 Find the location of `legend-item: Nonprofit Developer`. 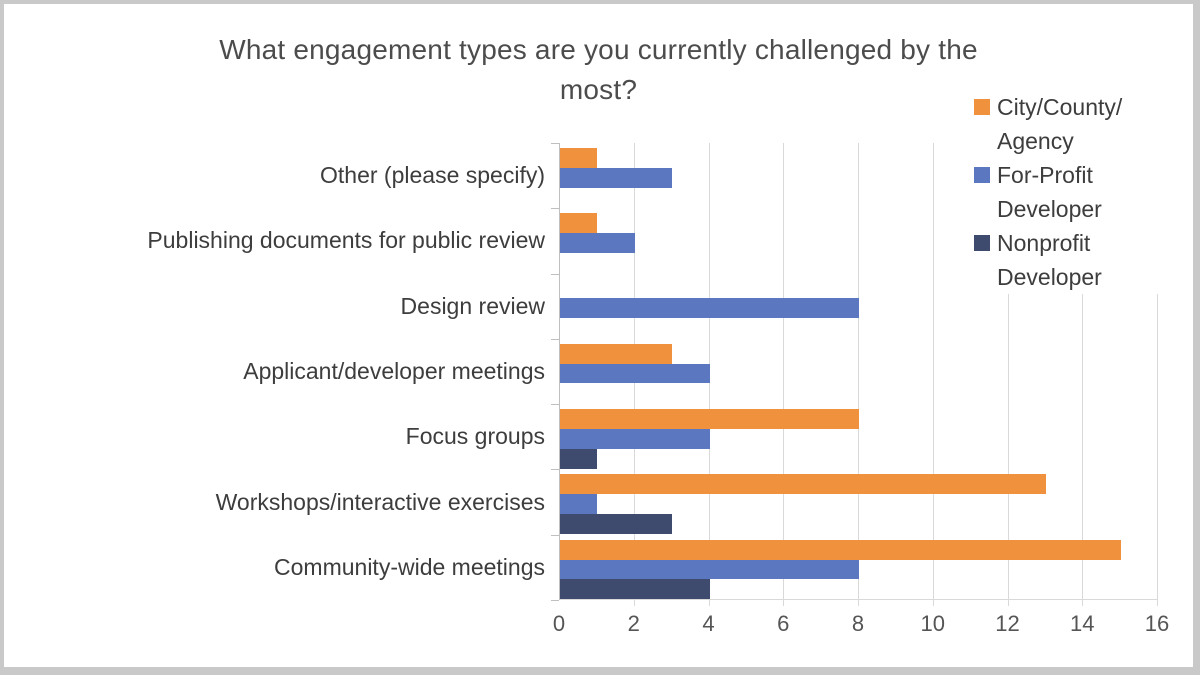

legend-item: Nonprofit Developer is located at coordinates (1082, 260).